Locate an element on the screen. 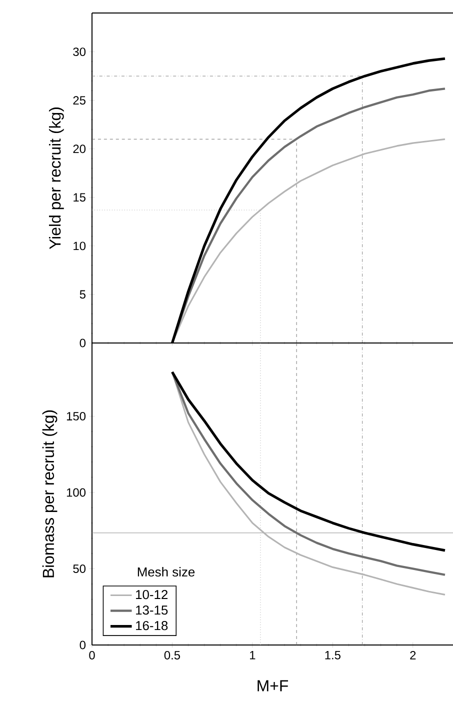  y-tick-label: 100 is located at coordinates (76, 492).